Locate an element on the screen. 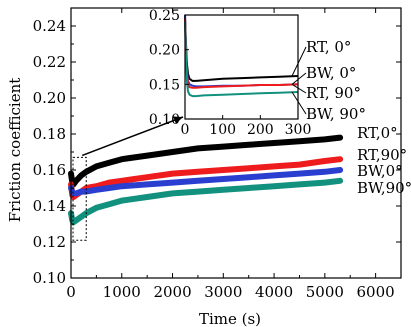 The image size is (411, 327). inset-x-tick-label-0: 0 is located at coordinates (185, 130).